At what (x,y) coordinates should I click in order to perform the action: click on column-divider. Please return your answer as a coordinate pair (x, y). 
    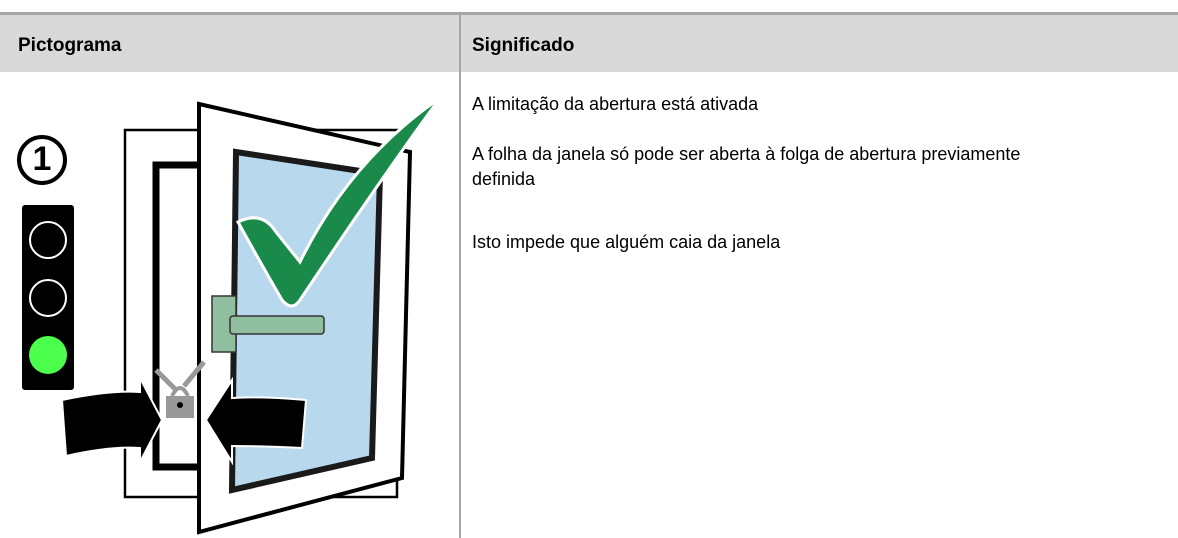
    Looking at the image, I should click on (460, 275).